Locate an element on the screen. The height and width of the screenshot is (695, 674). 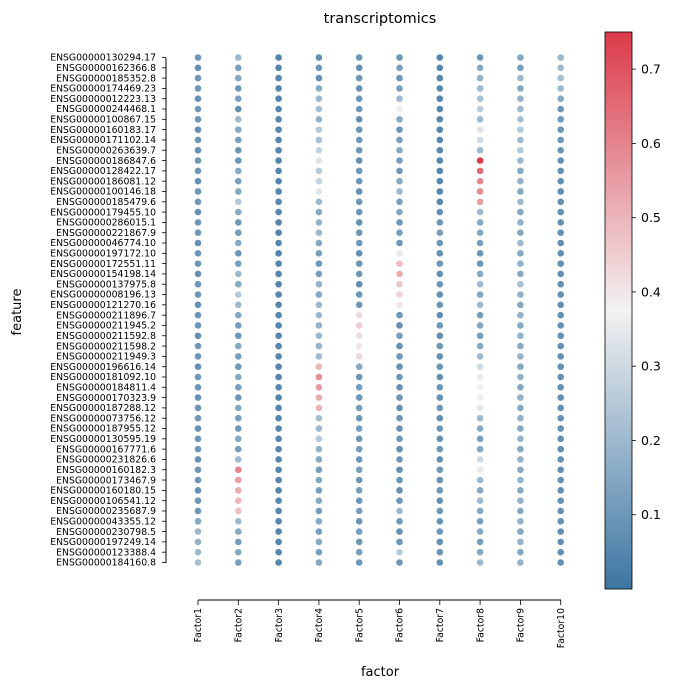
y-tick-label: ENSG00000221867.9 is located at coordinates (106, 233).